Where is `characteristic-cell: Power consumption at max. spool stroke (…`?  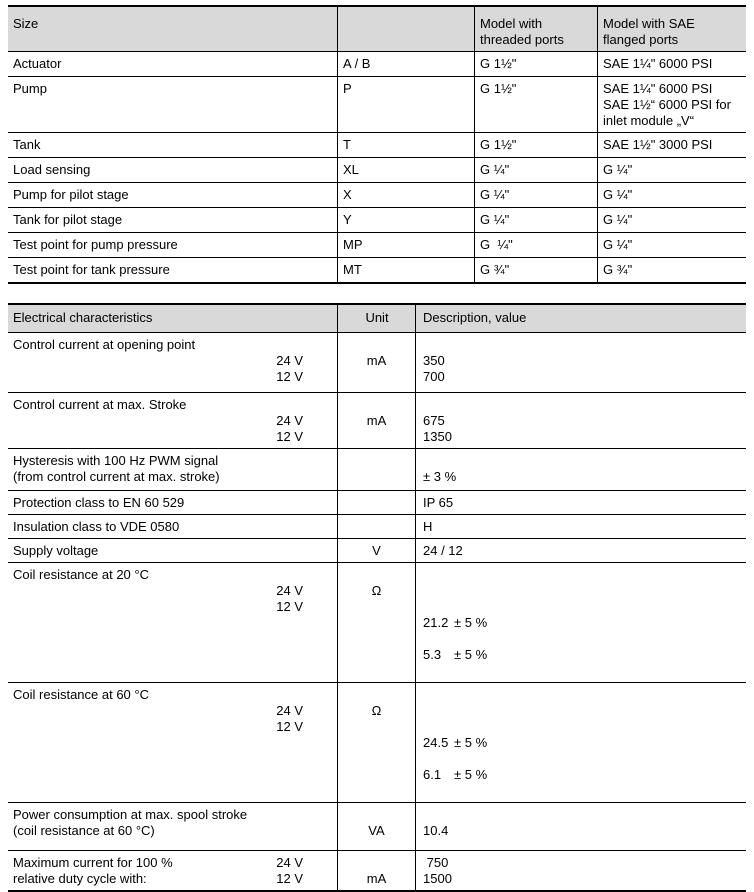 characteristic-cell: Power consumption at max. spool stroke (… is located at coordinates (172, 826).